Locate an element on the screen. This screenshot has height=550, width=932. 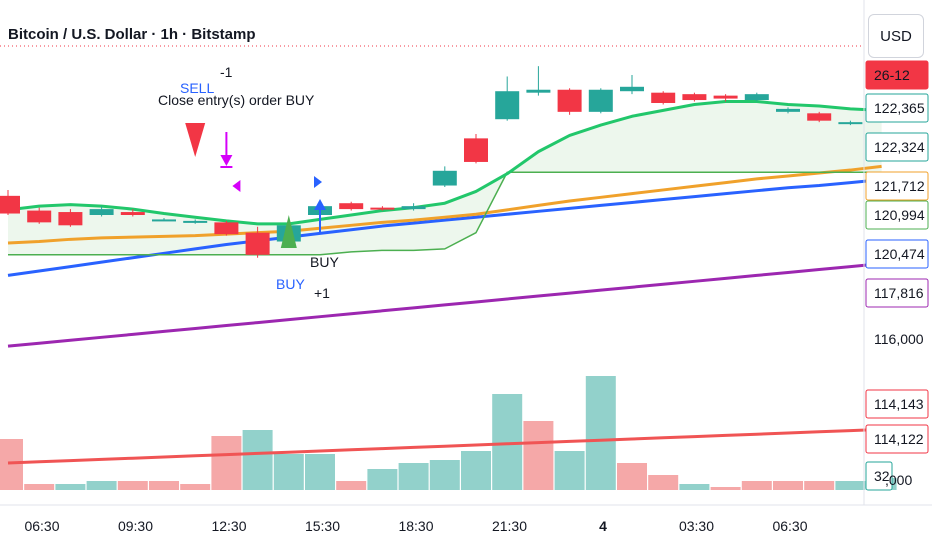
buy-label-blue: BUY is located at coordinates (290, 284).